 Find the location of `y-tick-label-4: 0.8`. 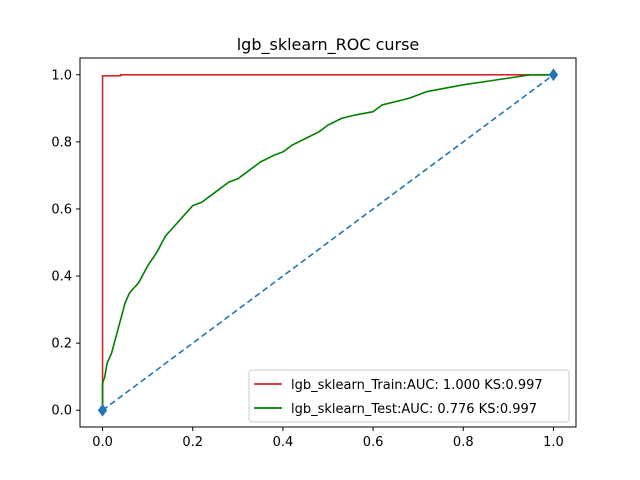

y-tick-label-4: 0.8 is located at coordinates (61, 142).